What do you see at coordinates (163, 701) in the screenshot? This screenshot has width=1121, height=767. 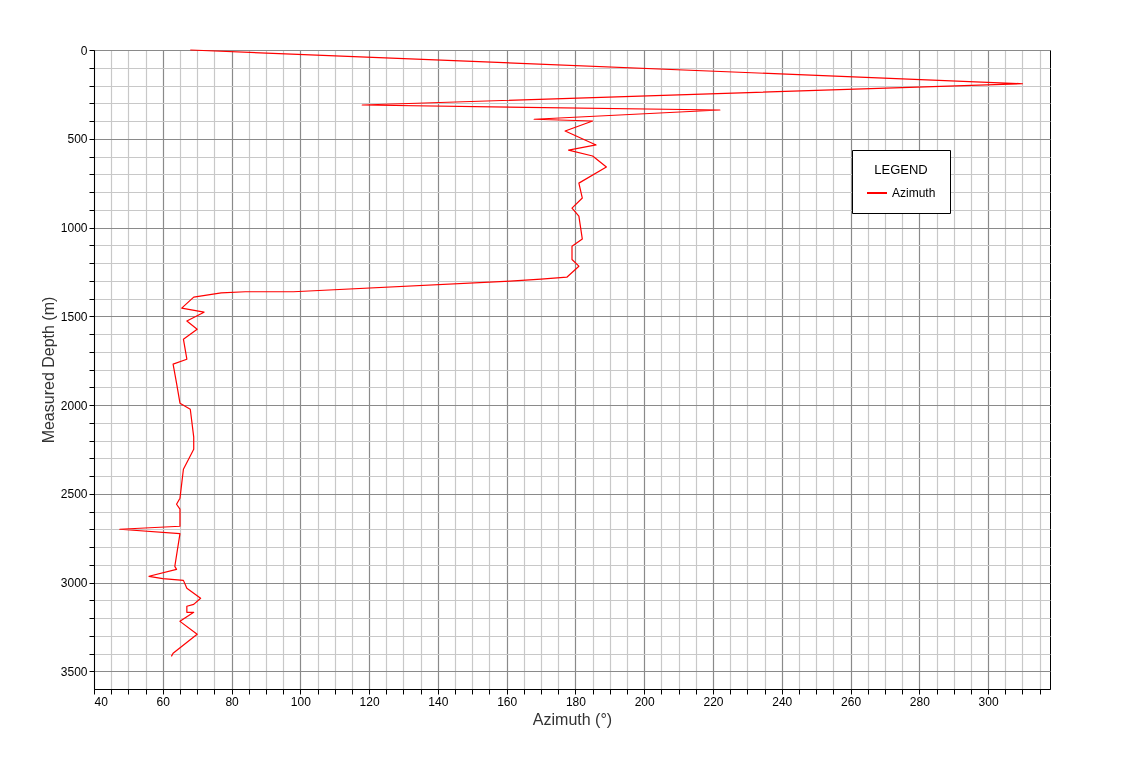 I see `x-tick-label: 60` at bounding box center [163, 701].